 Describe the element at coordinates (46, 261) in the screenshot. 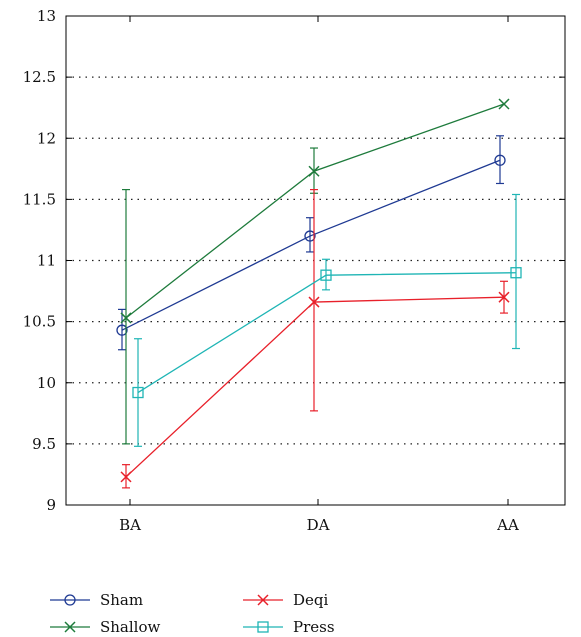

I see `y-tick-label: 11` at that location.